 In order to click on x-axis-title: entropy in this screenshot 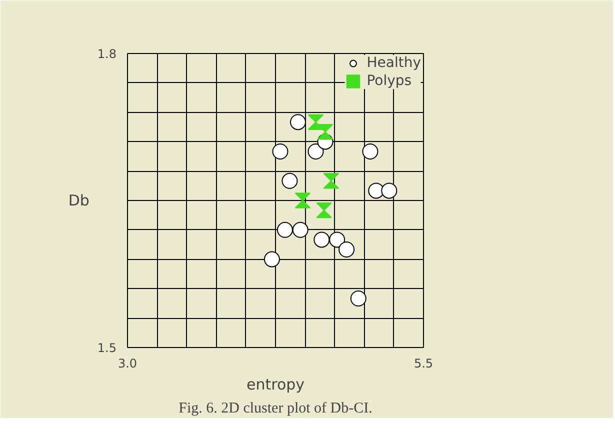, I will do `click(275, 385)`.